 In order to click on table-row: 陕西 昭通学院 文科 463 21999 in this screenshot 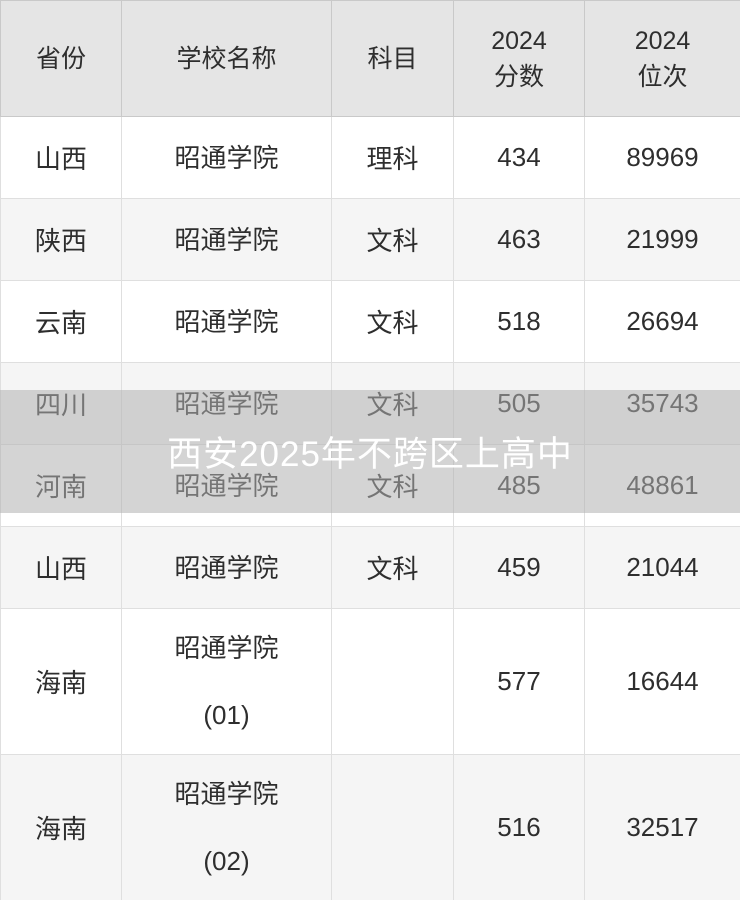, I will do `click(370, 239)`.